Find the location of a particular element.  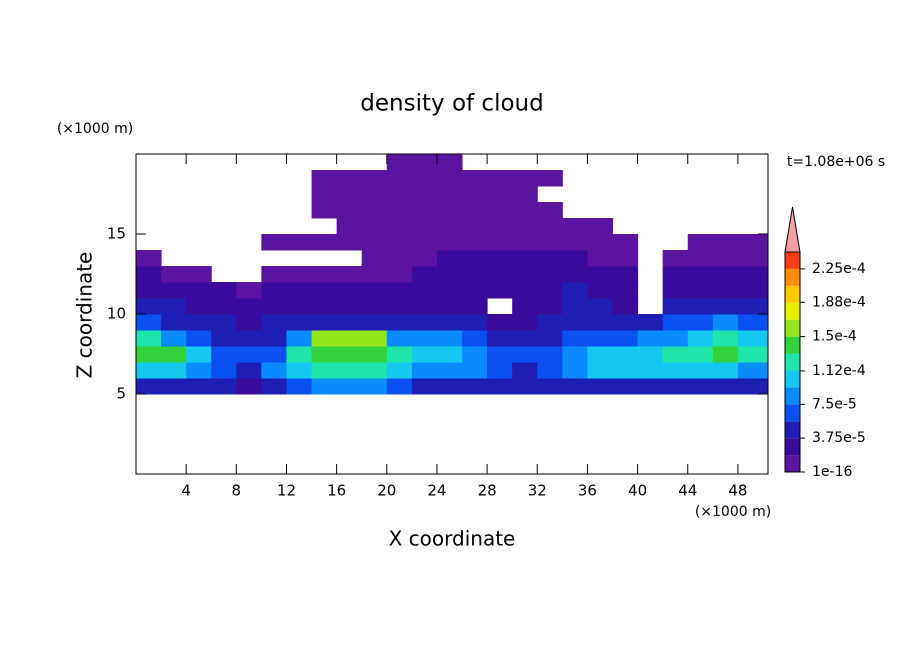

x-tick-label: 36 is located at coordinates (587, 491).